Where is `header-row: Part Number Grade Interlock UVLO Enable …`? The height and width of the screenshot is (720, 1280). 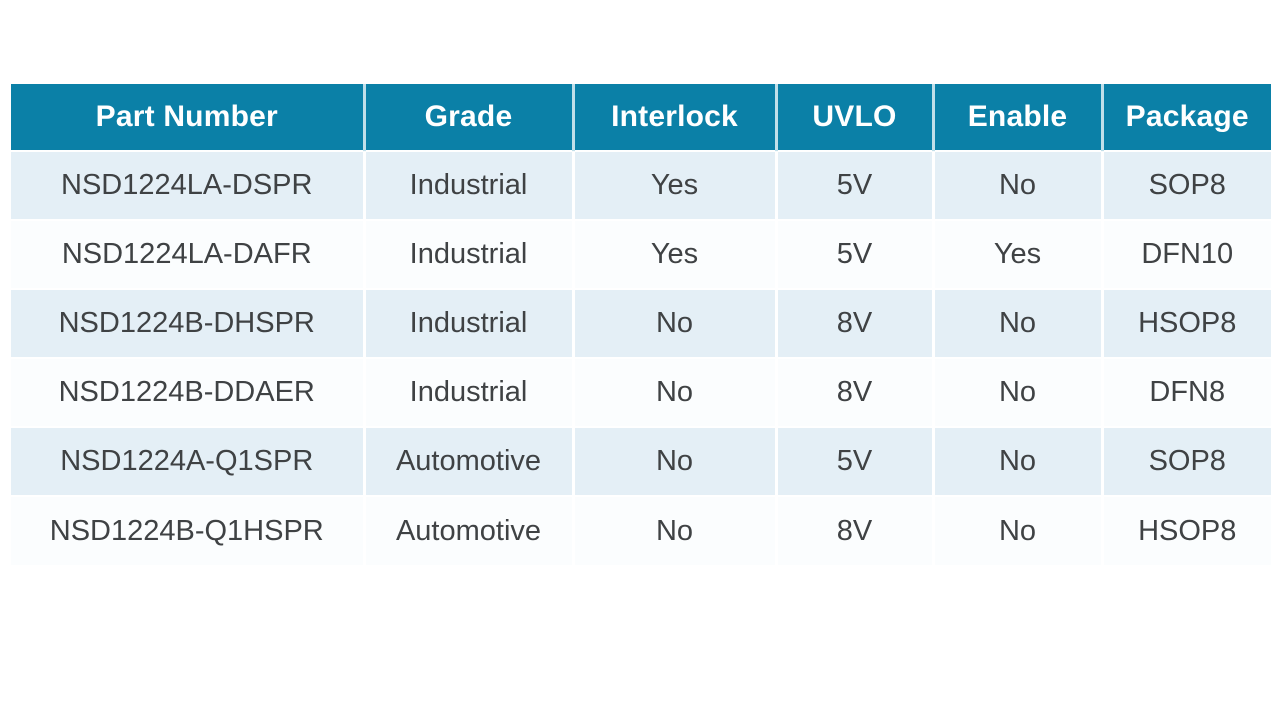 header-row: Part Number Grade Interlock UVLO Enable … is located at coordinates (641, 118).